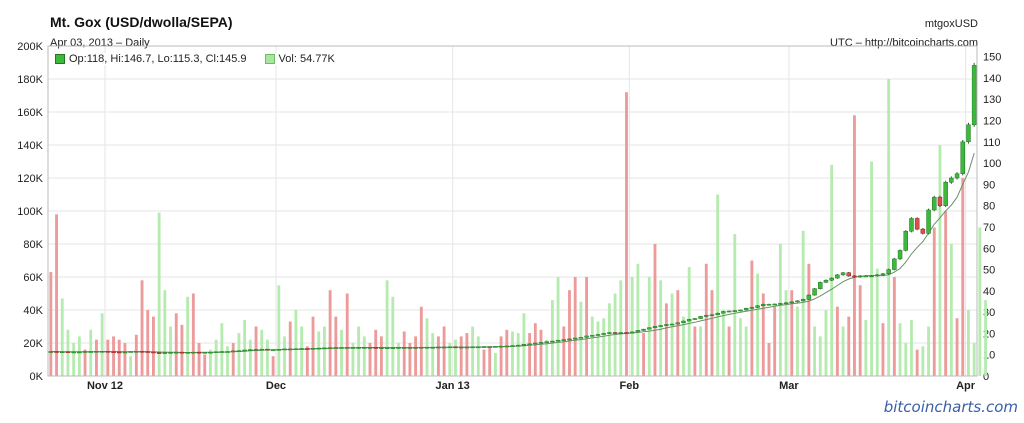  Describe the element at coordinates (30, 146) in the screenshot. I see `left-tick-label: 140K` at that location.